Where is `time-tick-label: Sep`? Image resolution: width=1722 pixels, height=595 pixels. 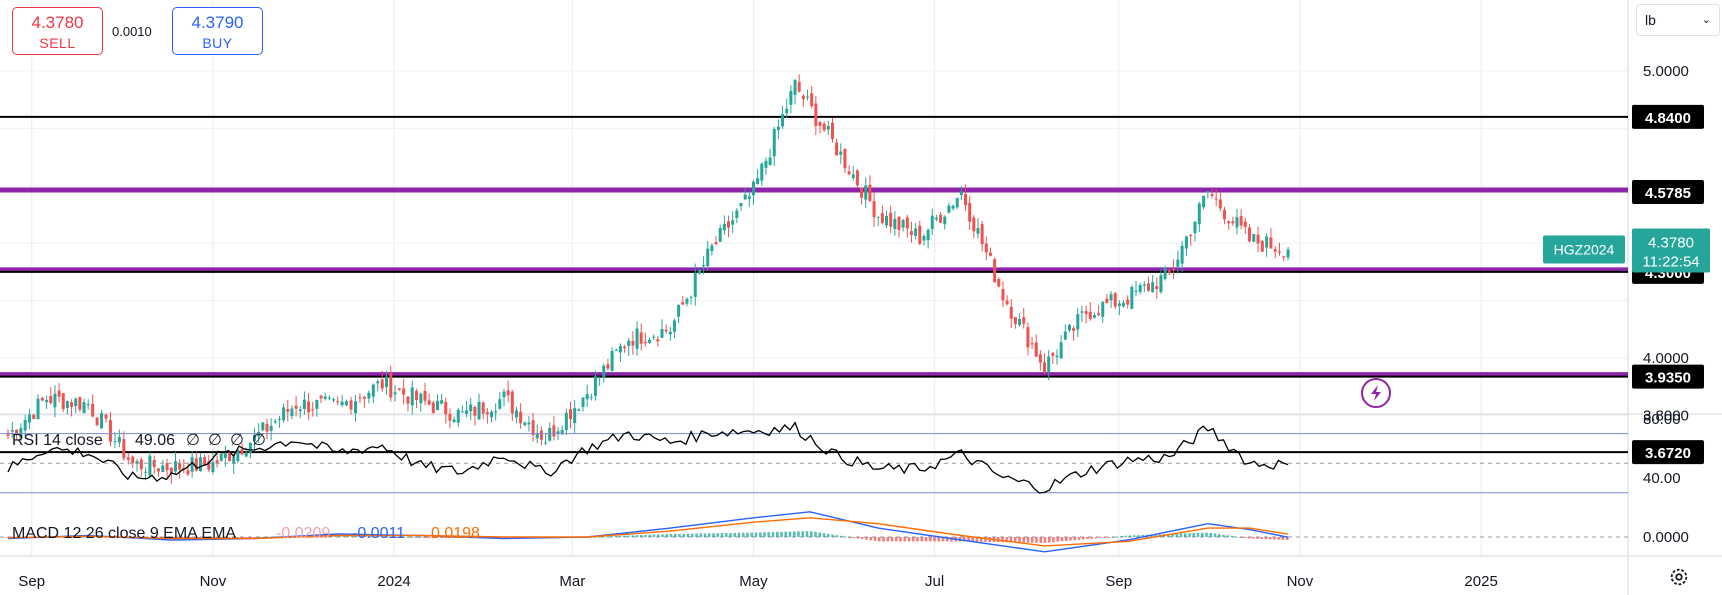
time-tick-label: Sep is located at coordinates (1118, 581).